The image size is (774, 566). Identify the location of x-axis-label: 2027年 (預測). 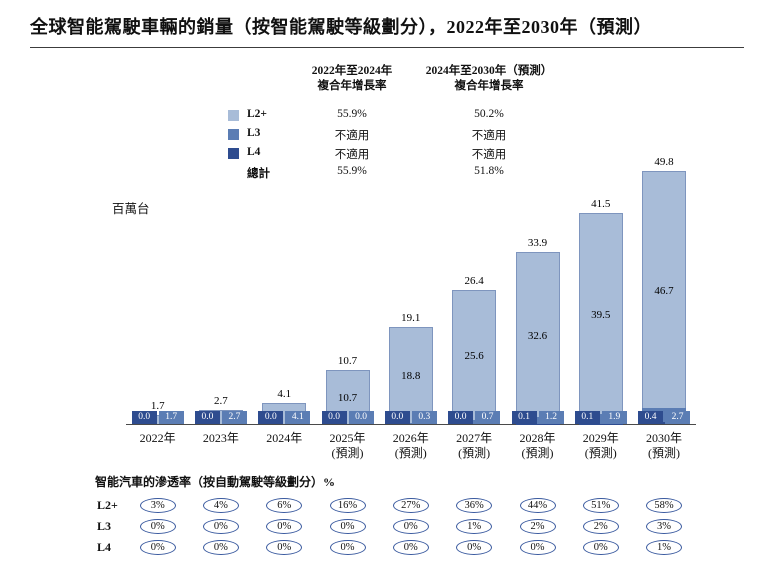
(474, 446).